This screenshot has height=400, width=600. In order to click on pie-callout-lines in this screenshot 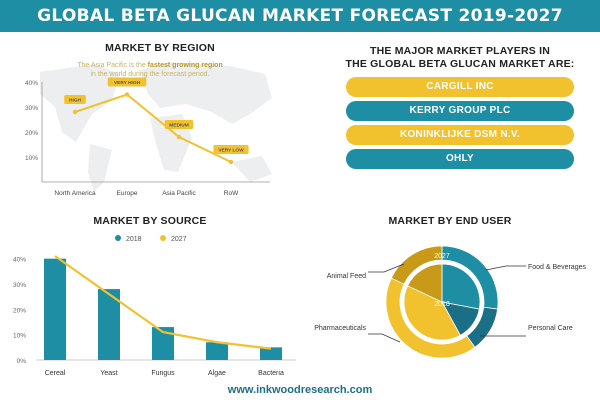, I will do `click(447, 303)`.